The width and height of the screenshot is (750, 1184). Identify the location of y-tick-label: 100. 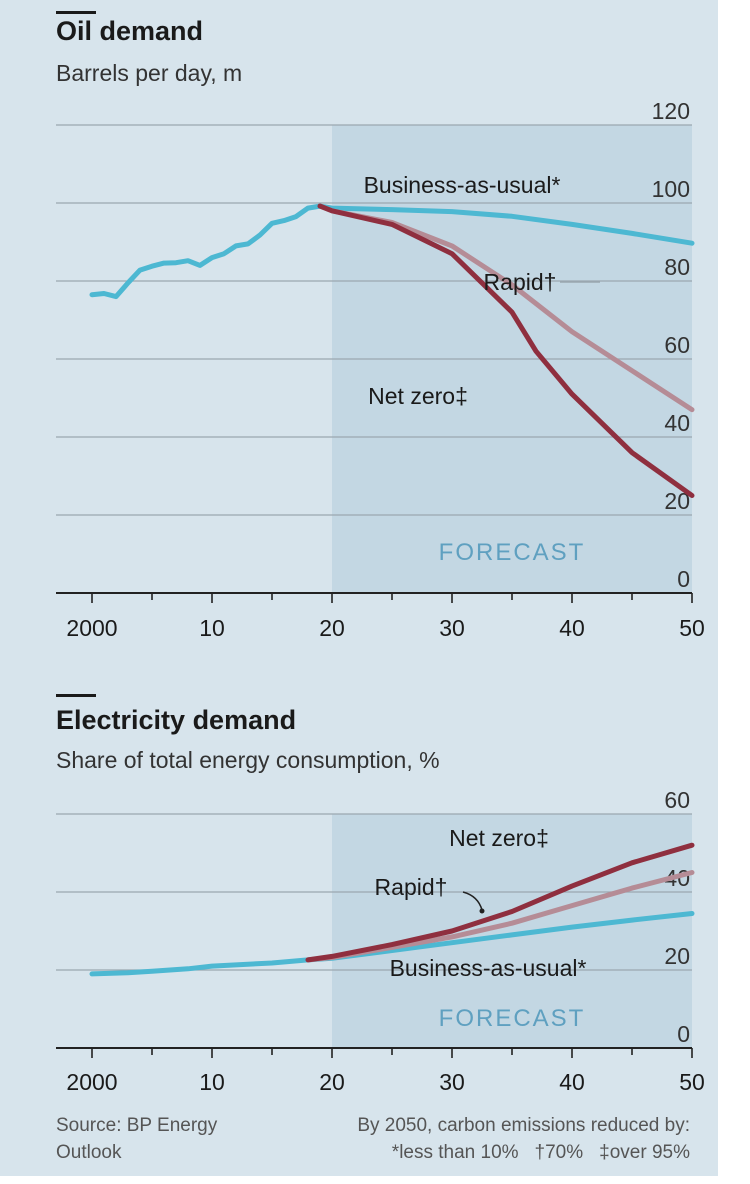
(671, 189).